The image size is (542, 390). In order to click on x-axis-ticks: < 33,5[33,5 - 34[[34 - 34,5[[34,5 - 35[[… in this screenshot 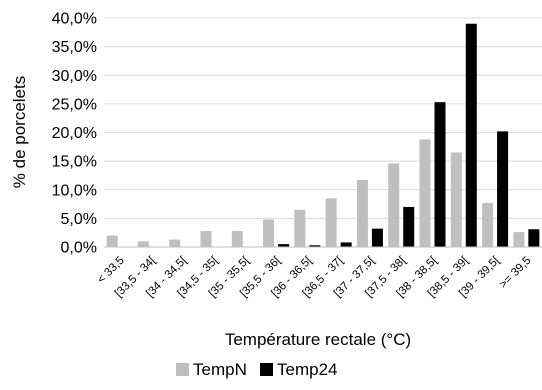, I will do `click(314, 277)`.